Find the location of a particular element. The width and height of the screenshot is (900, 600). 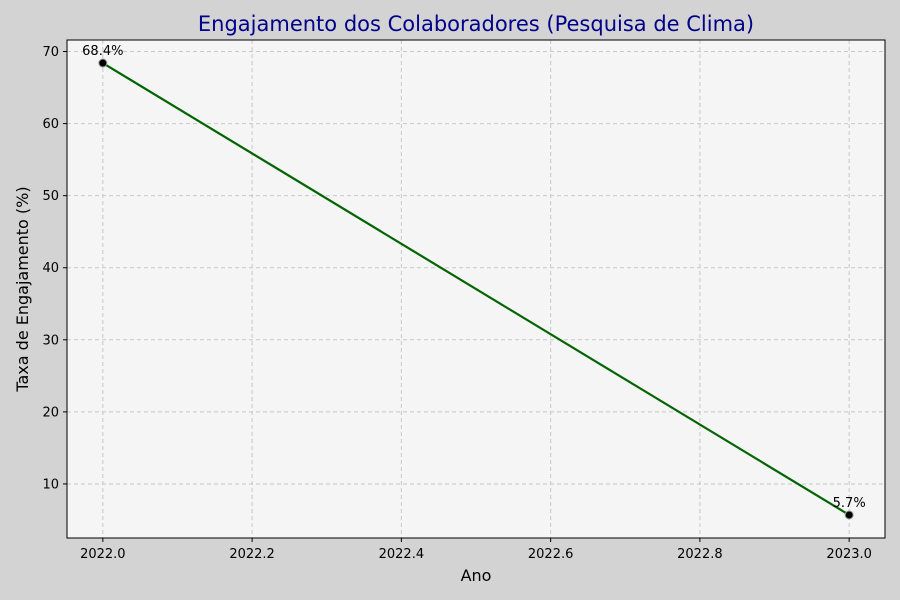

y-tick-label: 20 is located at coordinates (50, 412).